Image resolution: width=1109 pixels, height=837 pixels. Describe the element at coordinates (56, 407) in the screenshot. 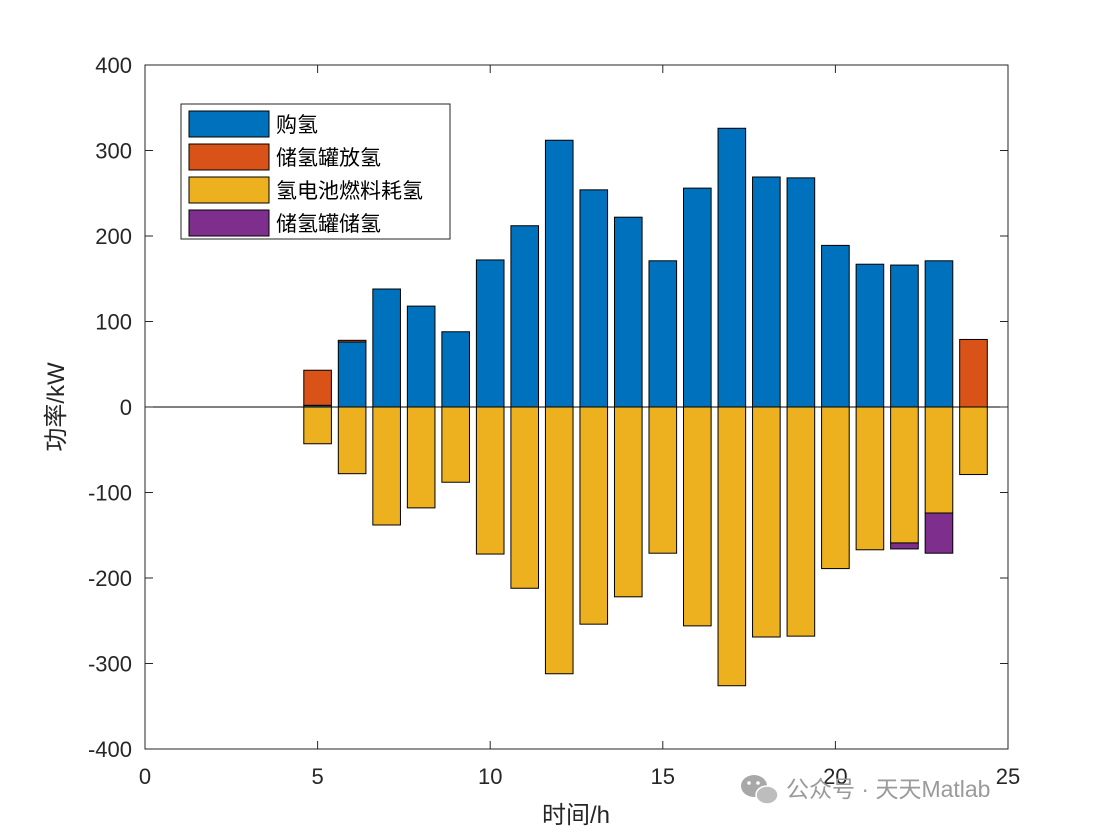

I see `y-axis-title: 功率/kW` at that location.